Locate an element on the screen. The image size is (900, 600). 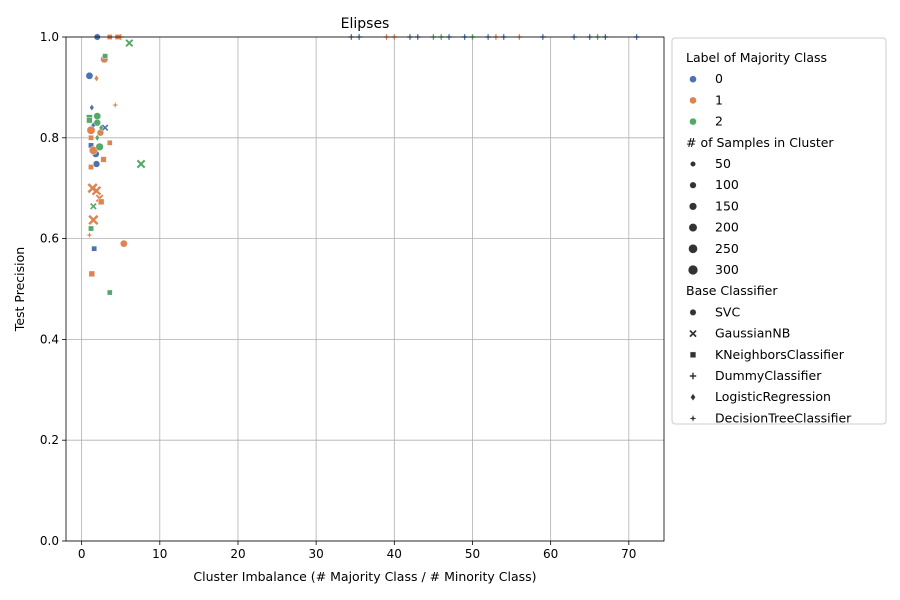
legend-style-title: Base Classifier is located at coordinates (732, 290).